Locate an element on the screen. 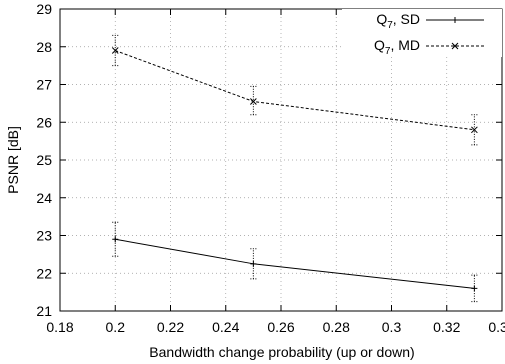 The width and height of the screenshot is (505, 364). y-tick-label: 26 is located at coordinates (44, 122).